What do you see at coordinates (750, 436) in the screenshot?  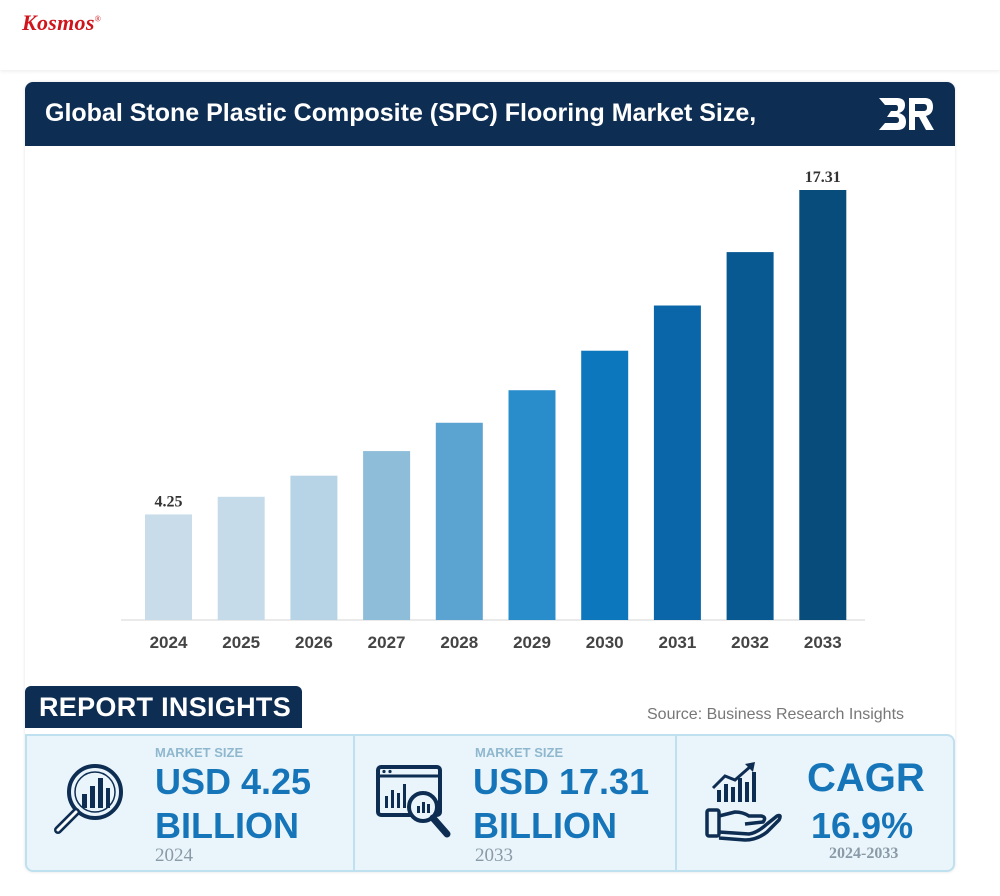 I see `bar-2032` at bounding box center [750, 436].